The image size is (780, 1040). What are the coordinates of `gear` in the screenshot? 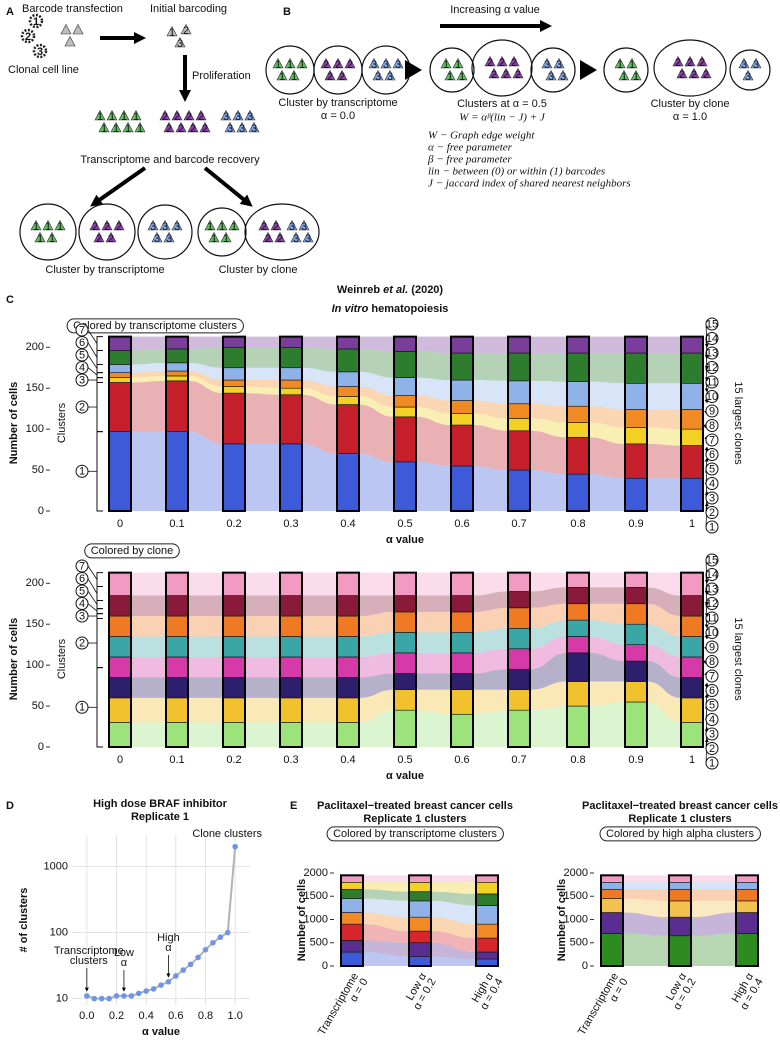 It's located at (36, 21).